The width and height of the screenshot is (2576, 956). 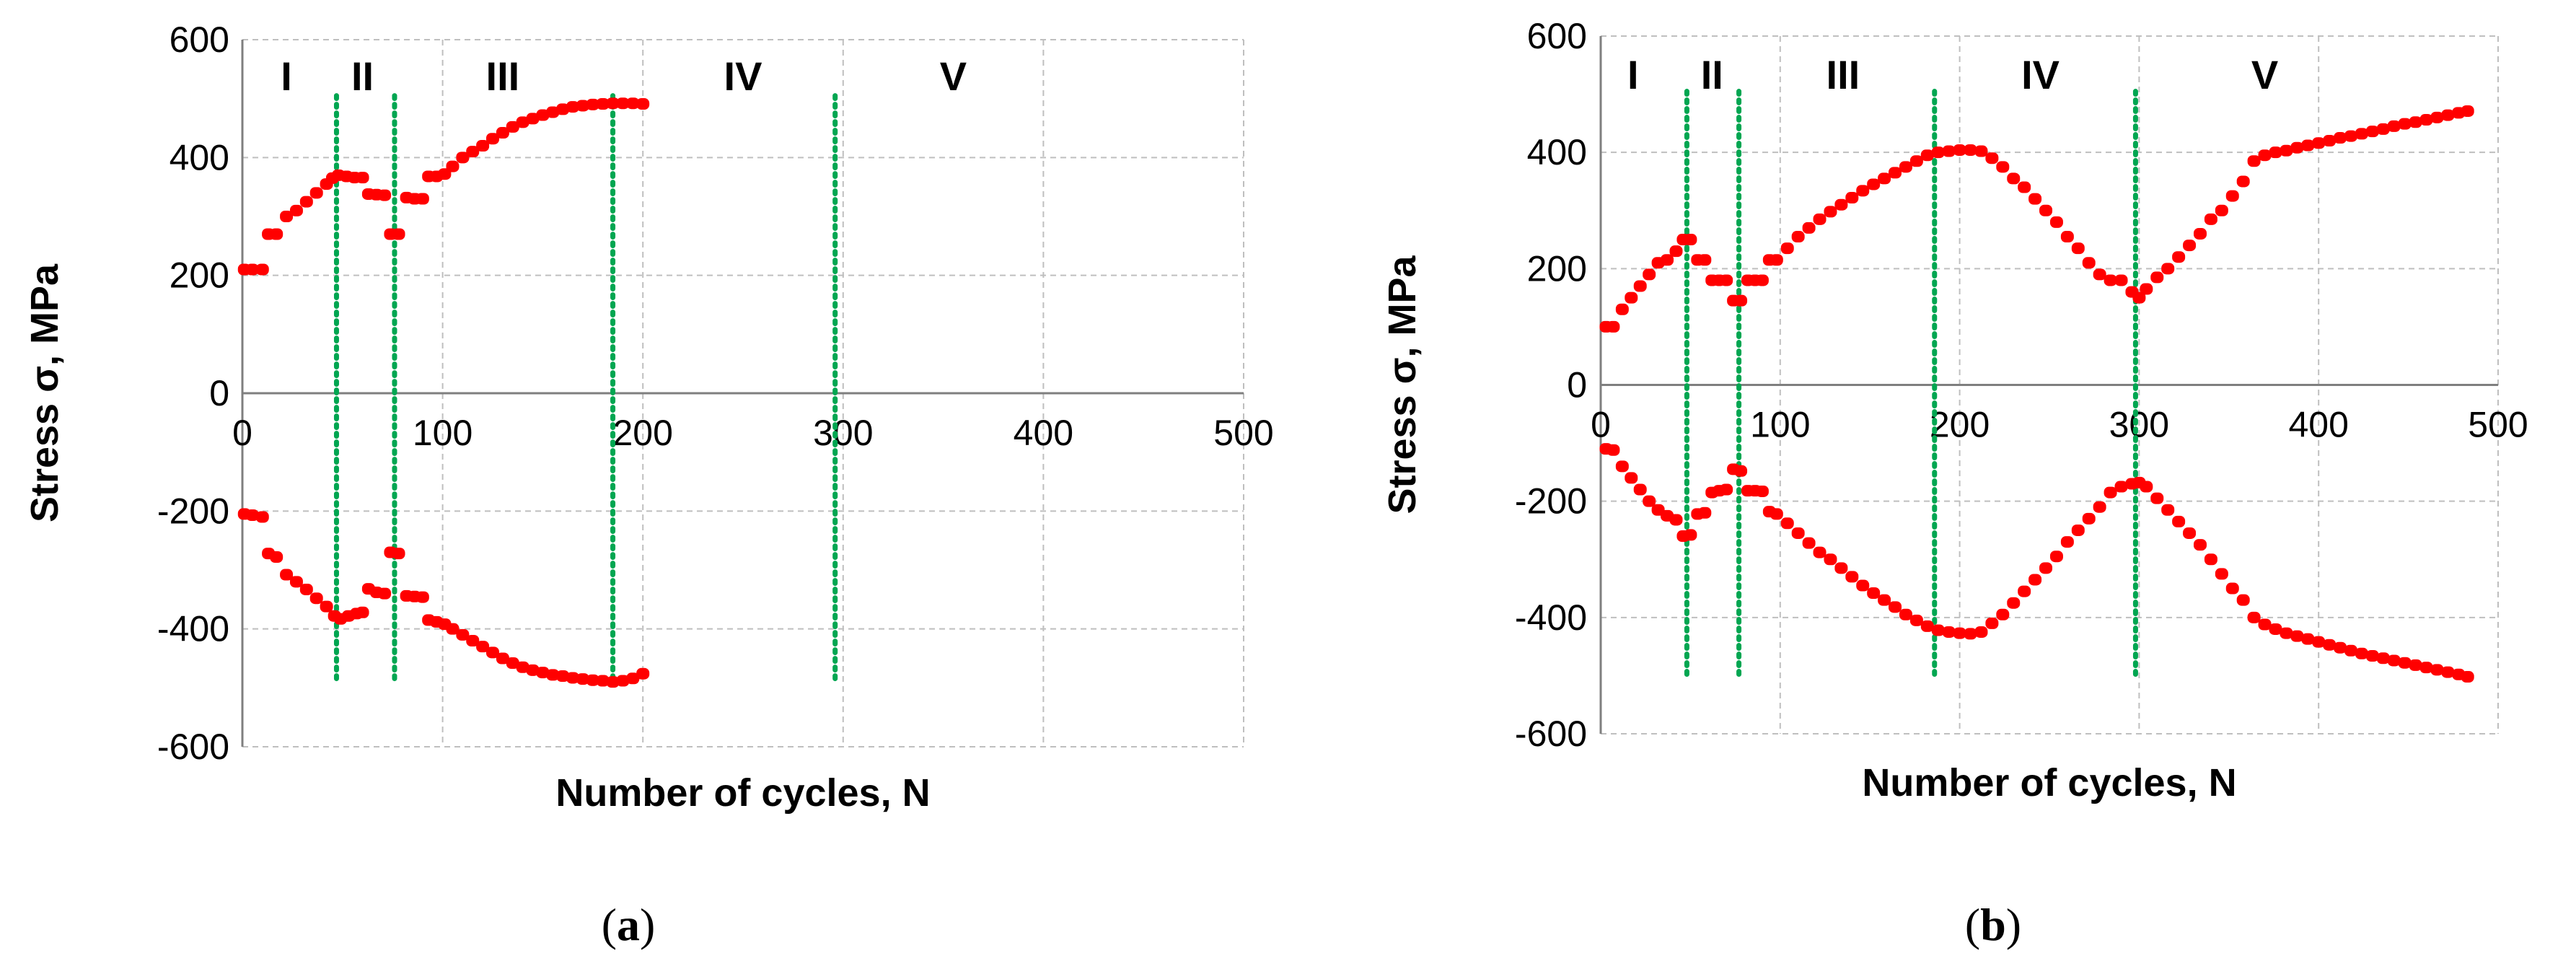 What do you see at coordinates (219, 393) in the screenshot?
I see `y-tick-label: 0` at bounding box center [219, 393].